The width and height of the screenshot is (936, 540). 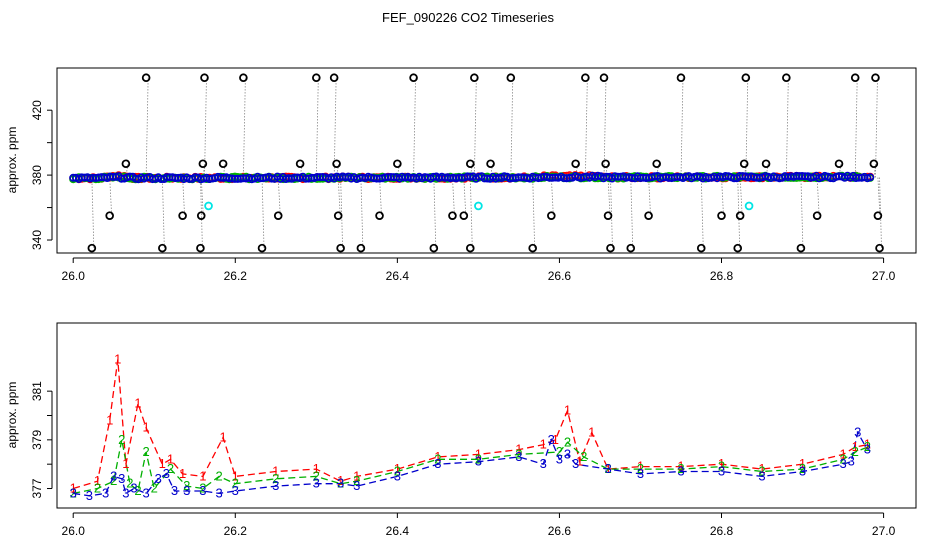 What do you see at coordinates (560, 531) in the screenshot?
I see `bottom-x-tick-label: 26.6` at bounding box center [560, 531].